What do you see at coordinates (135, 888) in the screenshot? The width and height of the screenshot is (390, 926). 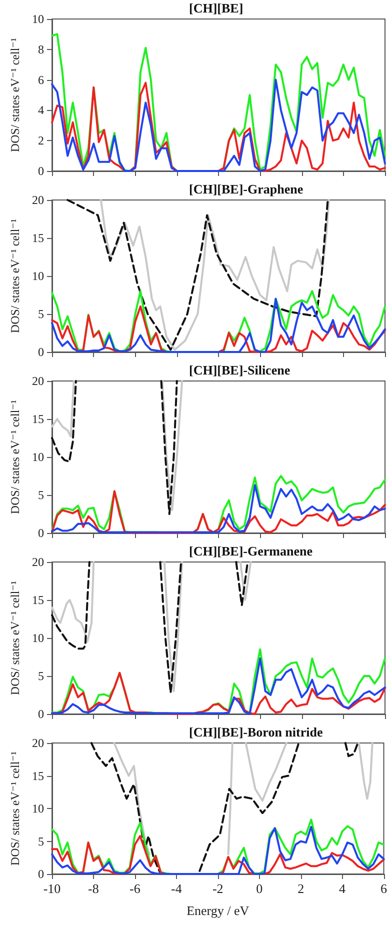 I see `x-tick-label: -6` at bounding box center [135, 888].